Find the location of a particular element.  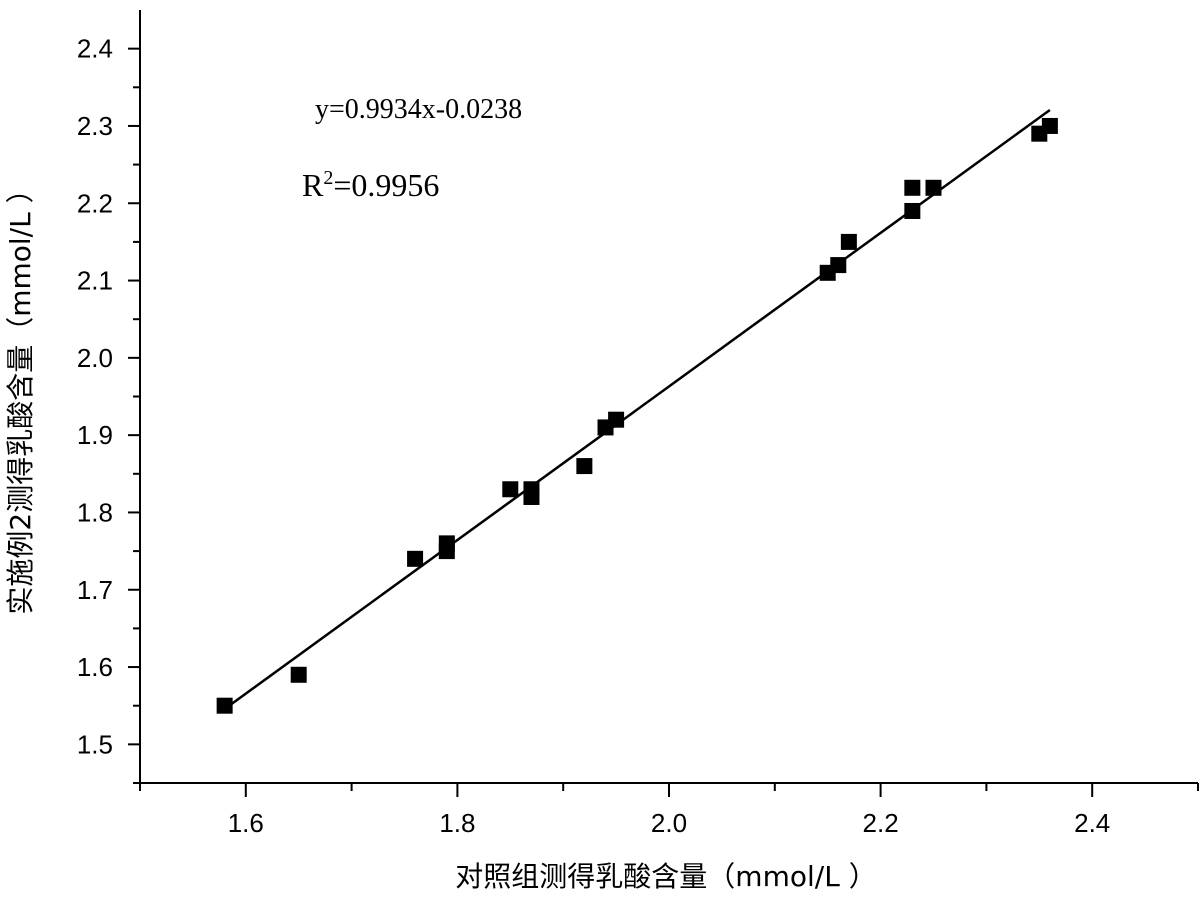

y-tick-label: 1.8 is located at coordinates (95, 512).